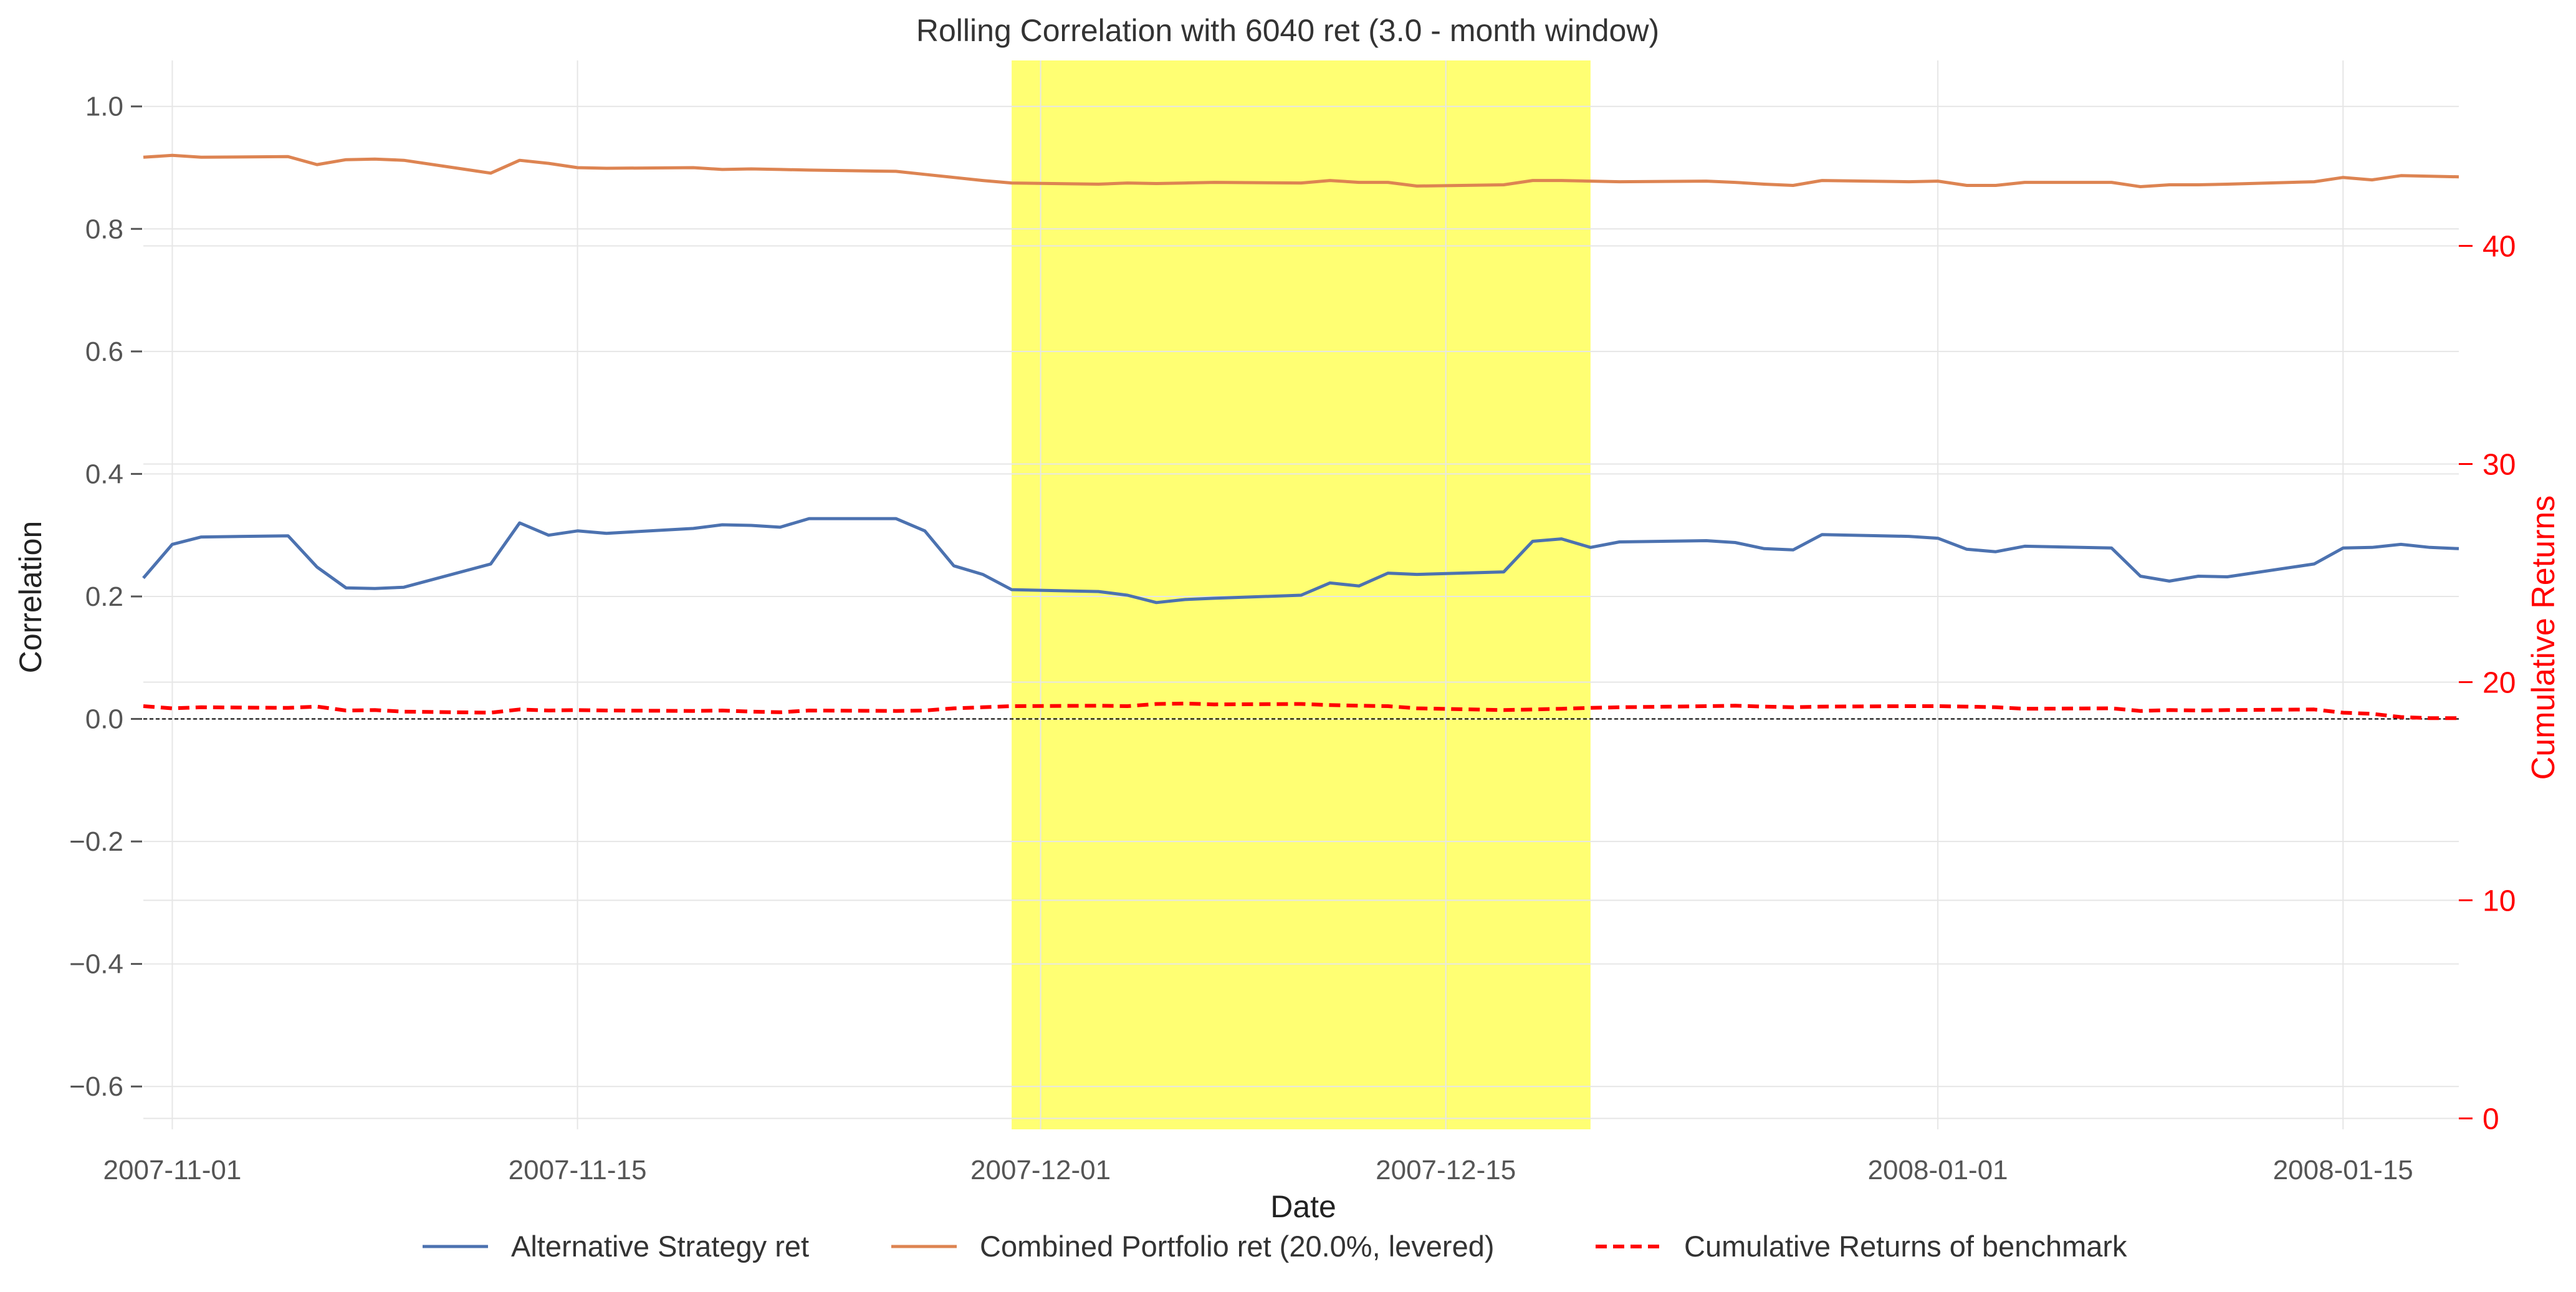 The width and height of the screenshot is (2576, 1292). What do you see at coordinates (104, 229) in the screenshot?
I see `y-tick-label: 0.8` at bounding box center [104, 229].